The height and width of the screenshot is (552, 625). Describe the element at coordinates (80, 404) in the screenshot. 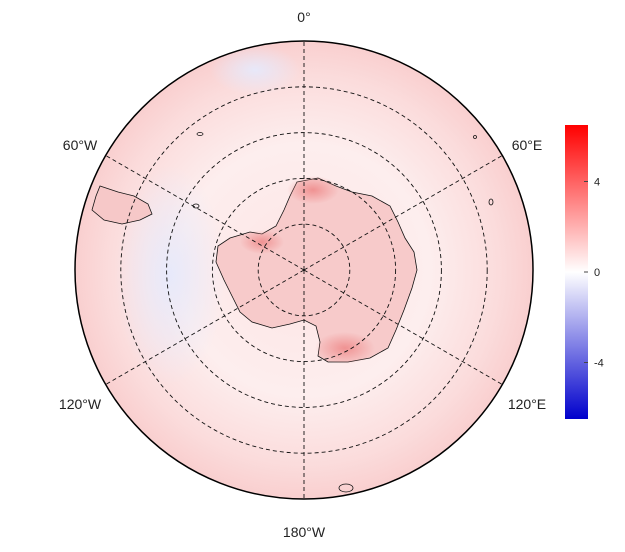

I see `lon-label-120w: 120°W` at that location.